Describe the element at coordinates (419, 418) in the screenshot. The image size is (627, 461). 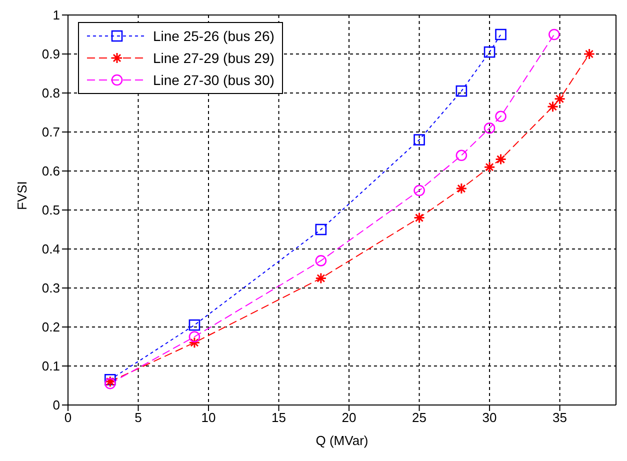
I see `x-tick-label: 25` at that location.